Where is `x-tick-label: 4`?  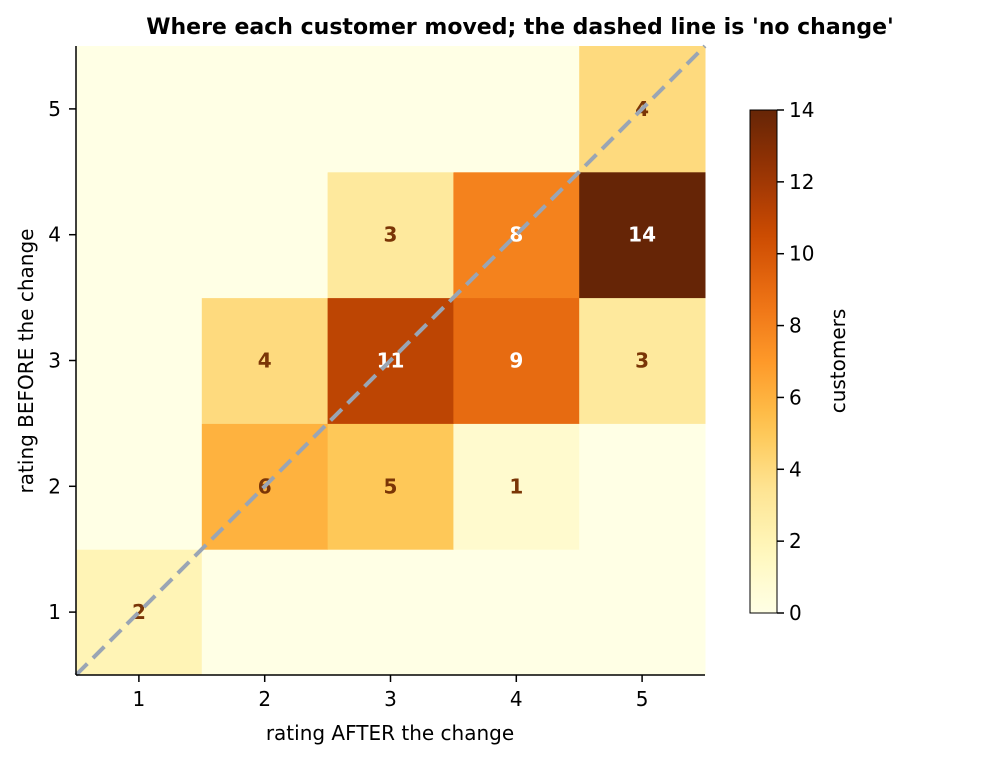
x-tick-label: 4 is located at coordinates (516, 699).